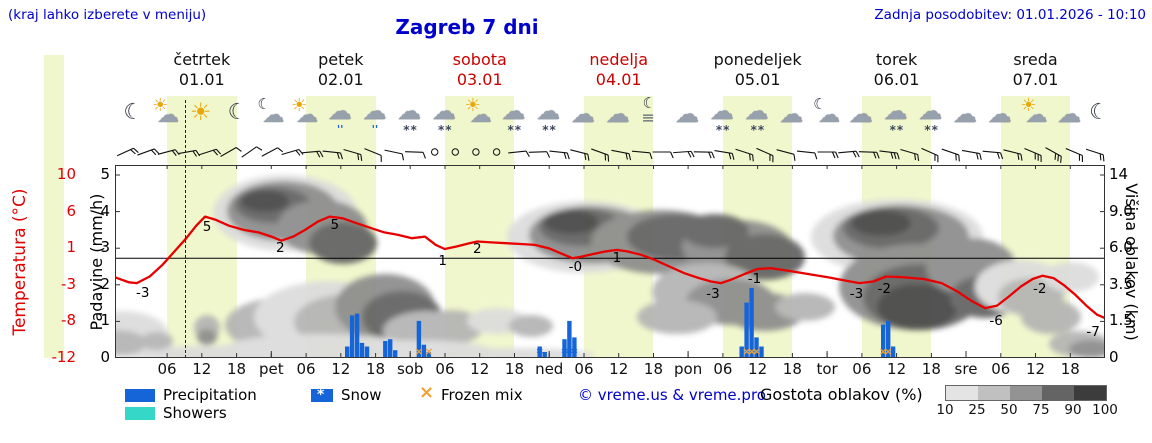  Describe the element at coordinates (96, 262) in the screenshot. I see `precipitation-axis-label: Padavine (mm/h)` at that location.